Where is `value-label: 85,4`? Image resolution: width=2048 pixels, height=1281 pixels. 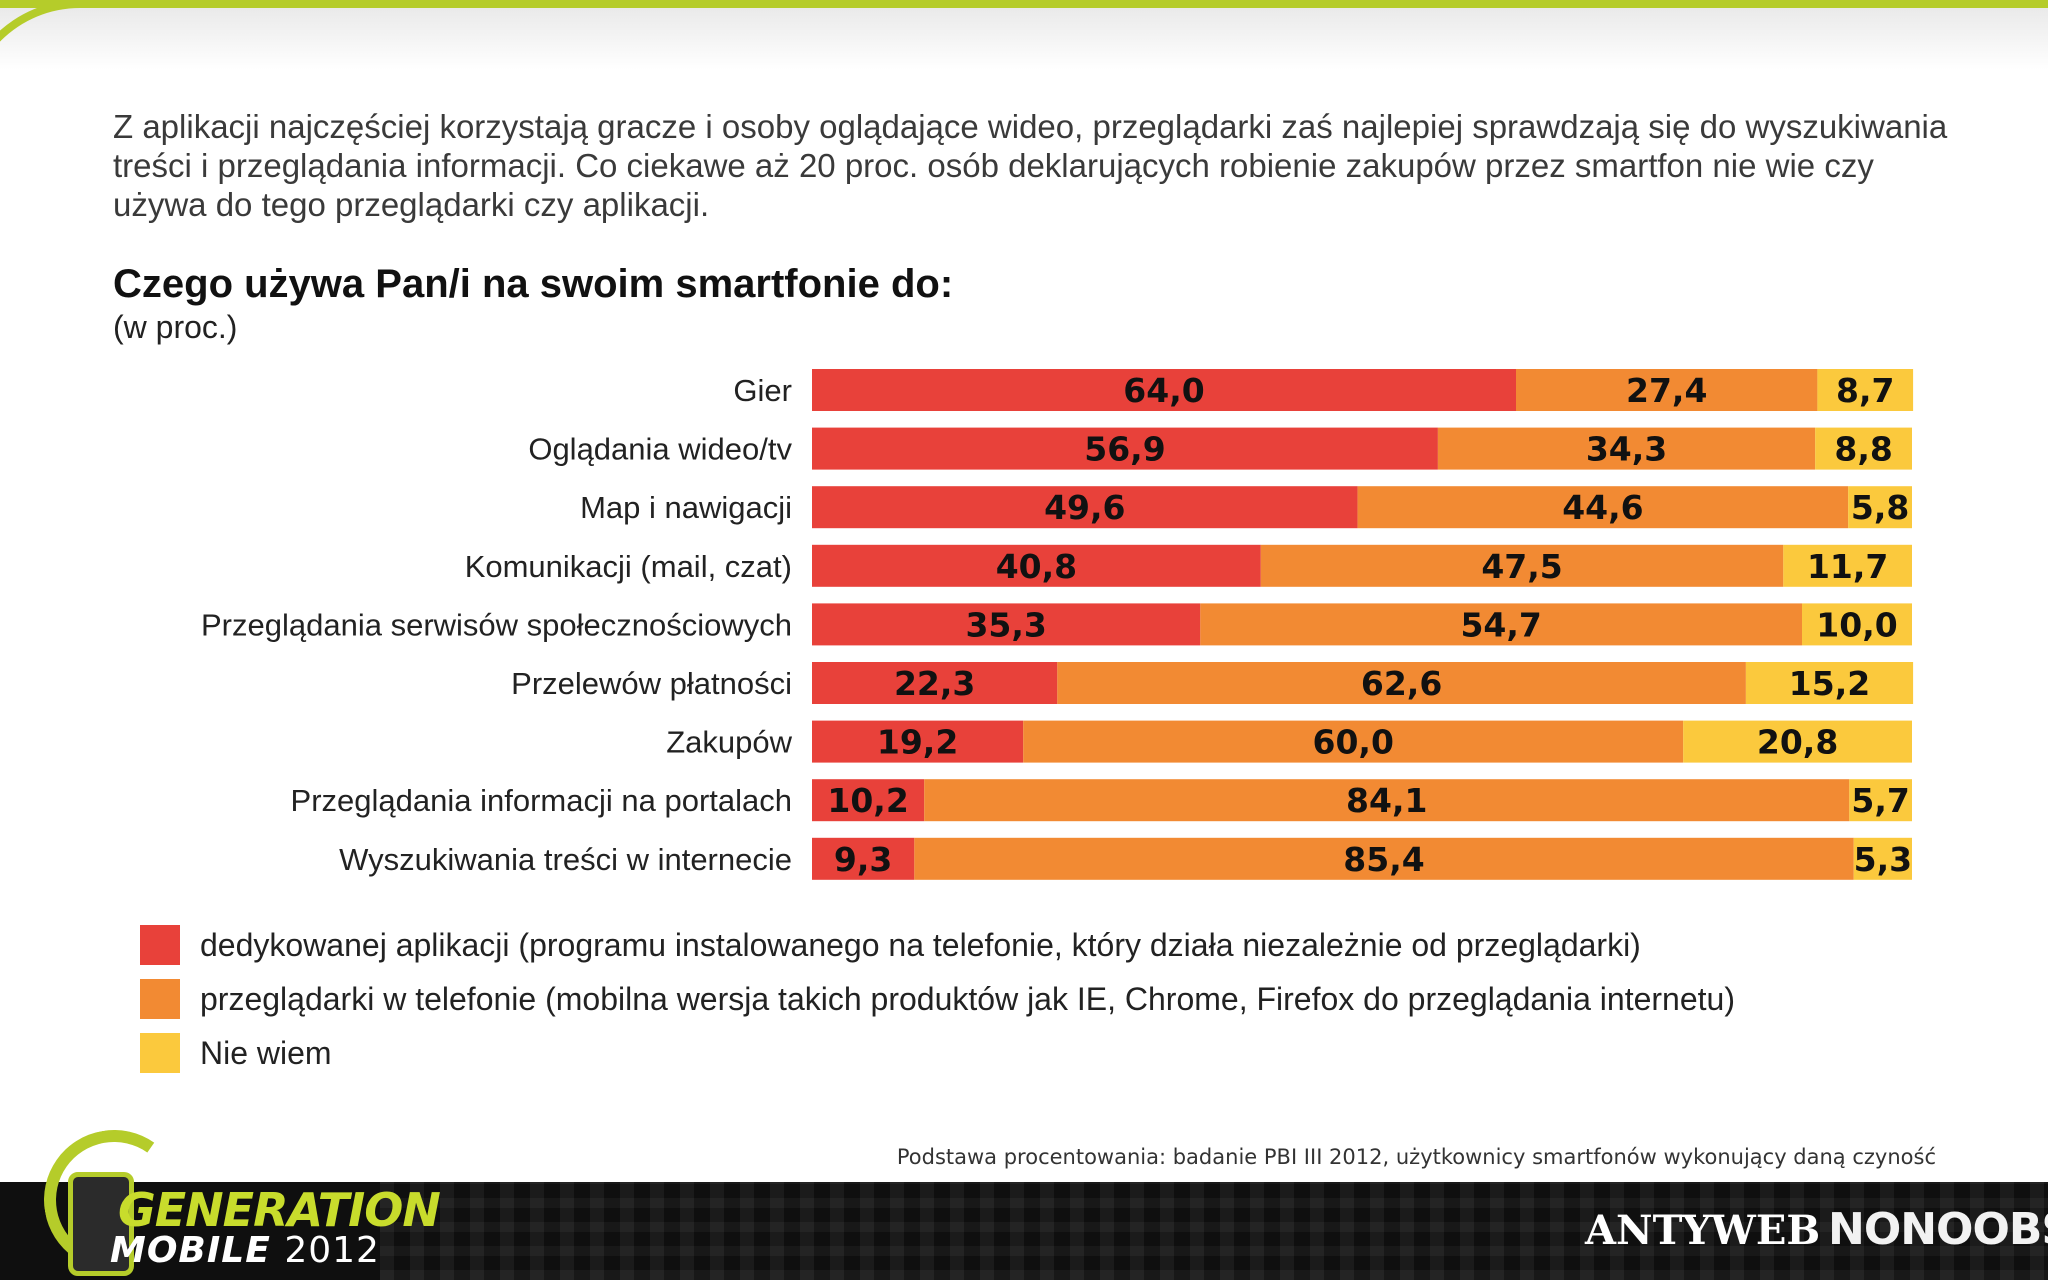
value-label: 85,4 is located at coordinates (1383, 859).